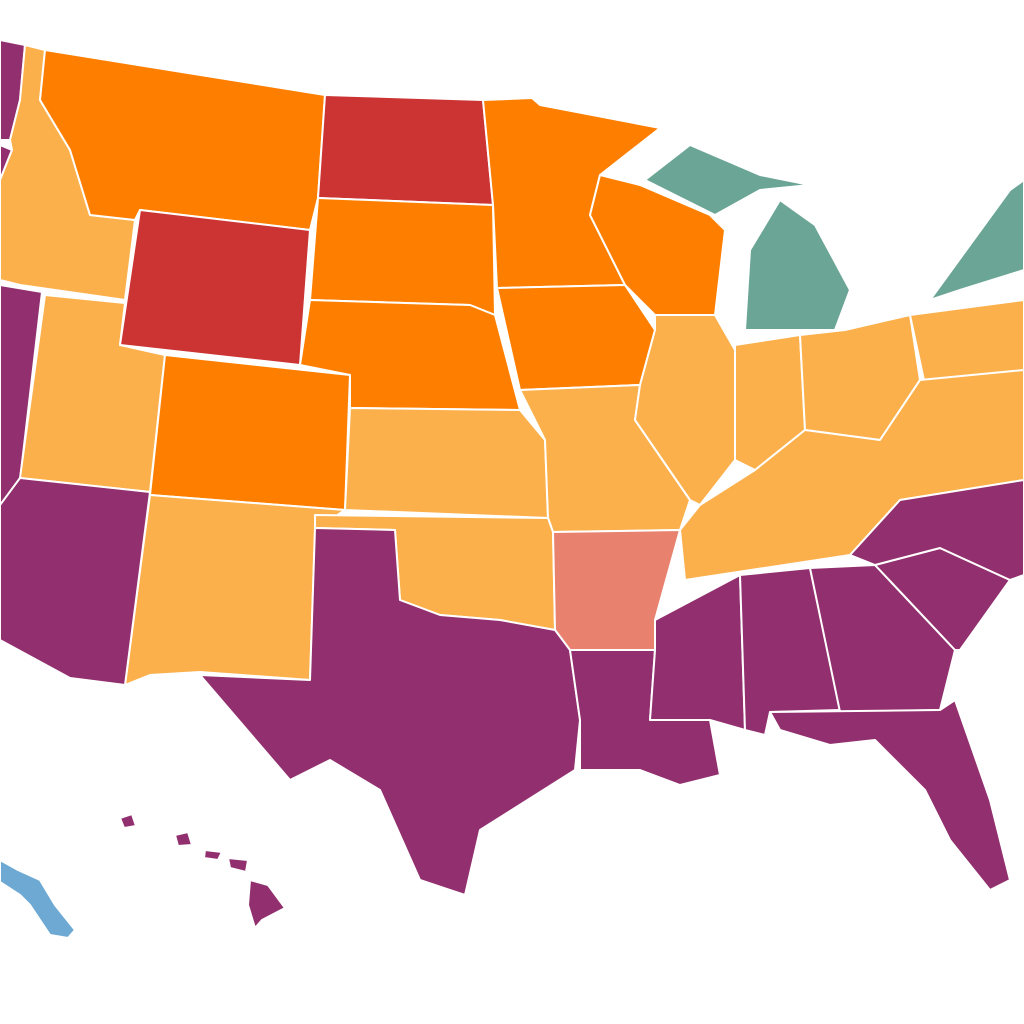  I want to click on alaska, so click(38, 899).